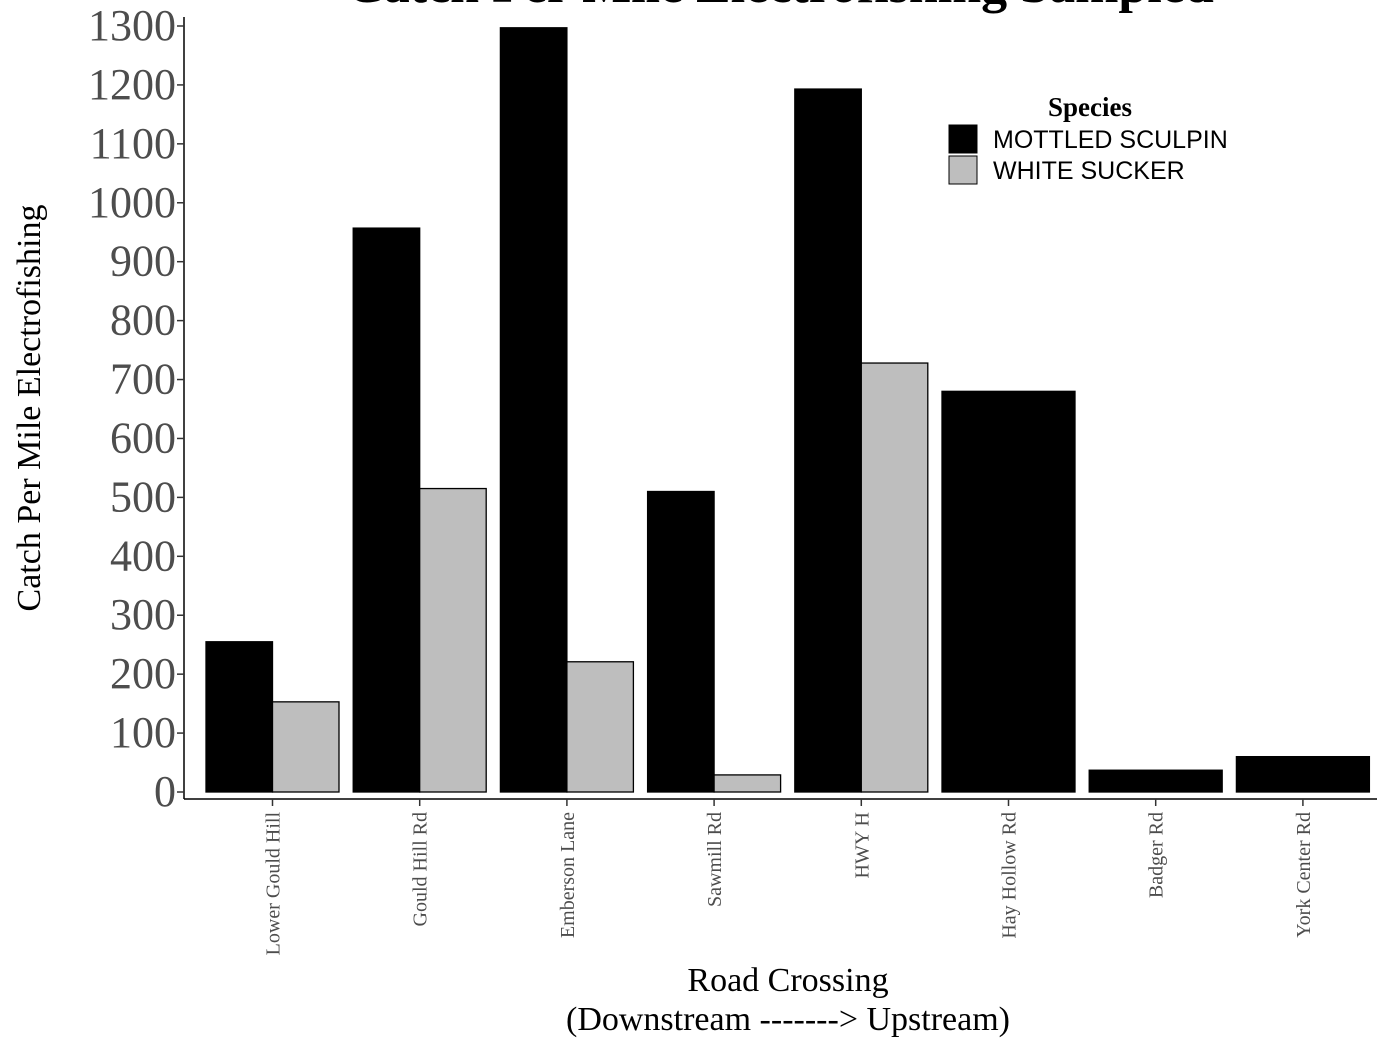  I want to click on legend-items: MOTTLED SCULPIN WHITE SUCKER, so click(1088, 154).